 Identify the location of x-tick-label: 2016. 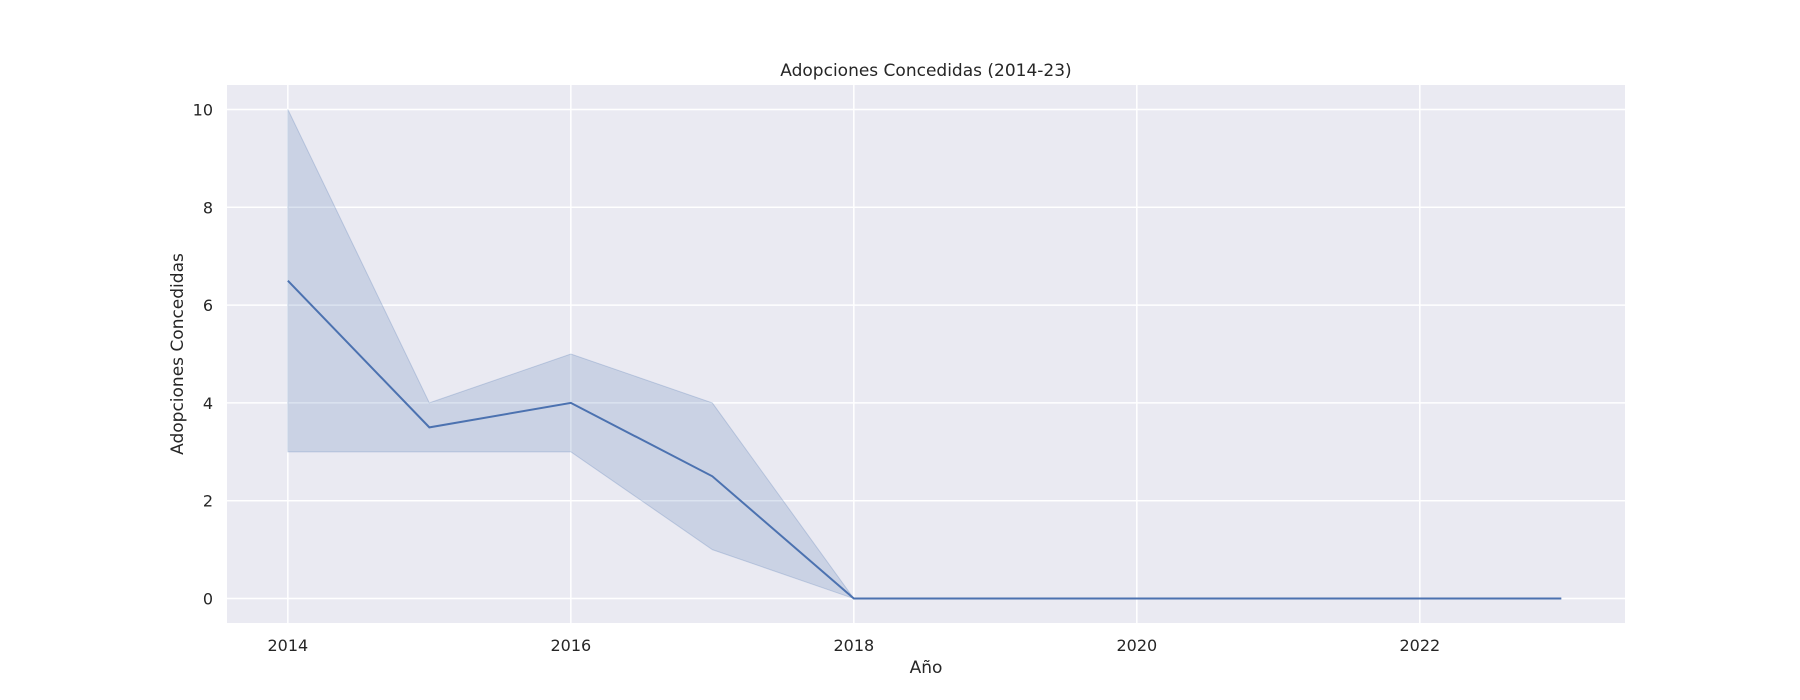
(570, 645).